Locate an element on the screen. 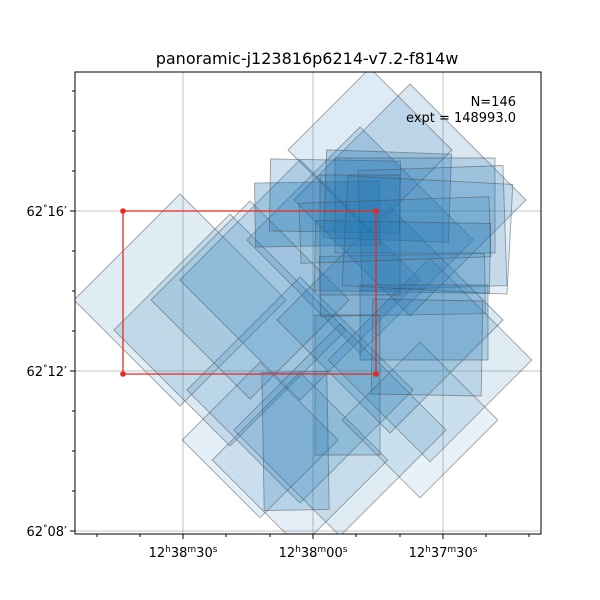 This screenshot has width=600, height=600. y-tick-label: 62°12′ is located at coordinates (46, 372).